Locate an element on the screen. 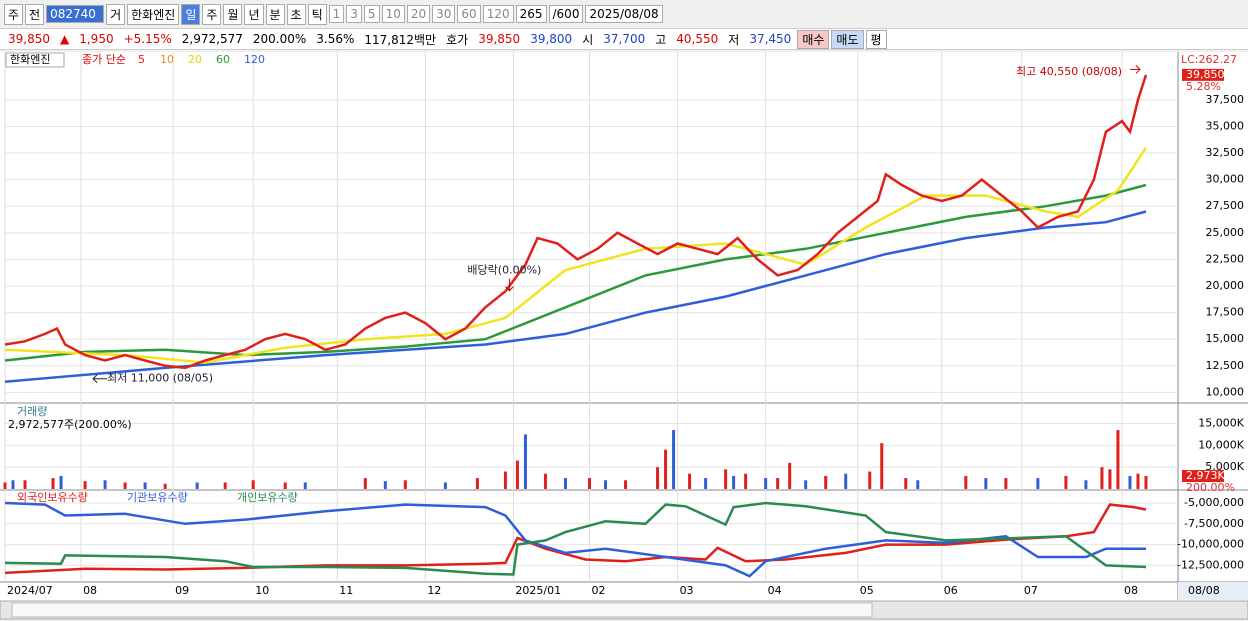 The height and width of the screenshot is (621, 1248). legend-prefix: 종가 단순 is located at coordinates (104, 59).